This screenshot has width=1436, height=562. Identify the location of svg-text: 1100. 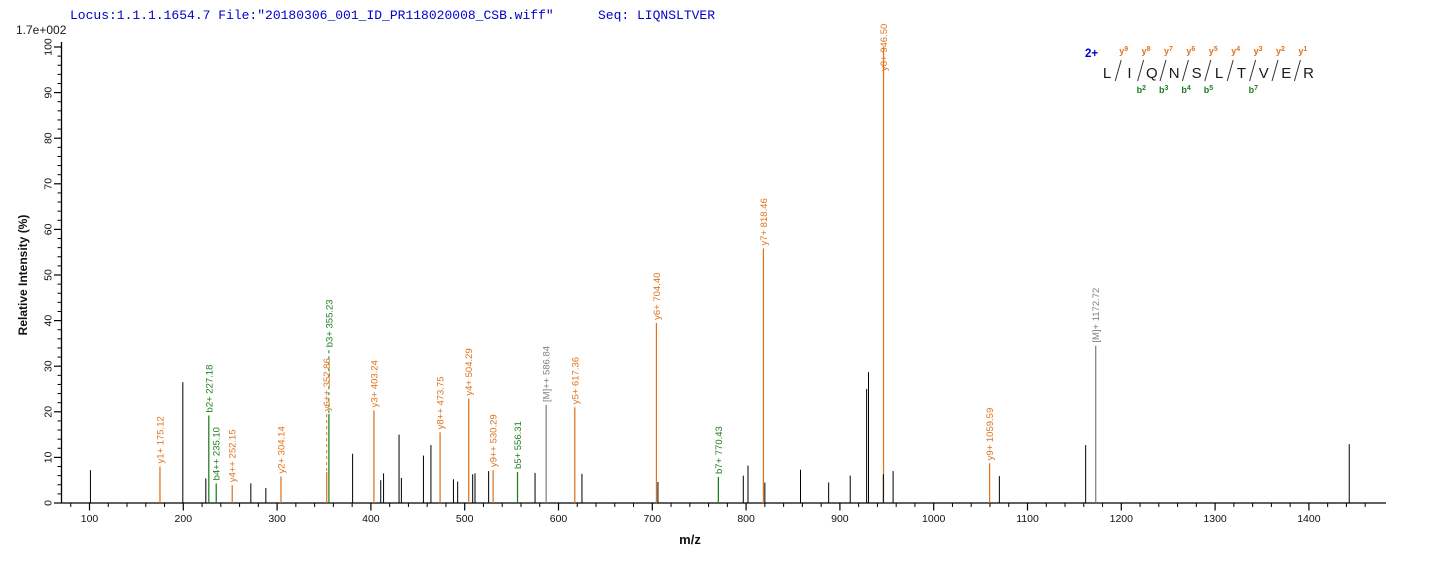
(1027, 519).